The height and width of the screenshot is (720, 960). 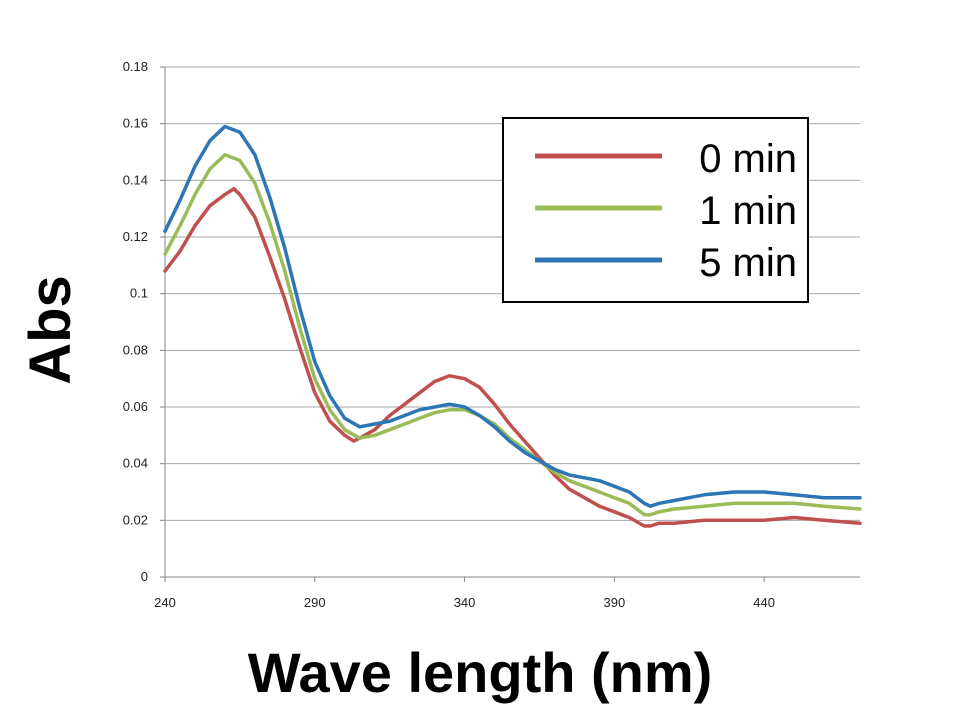 What do you see at coordinates (135, 236) in the screenshot?
I see `y-tick-label: 0.12` at bounding box center [135, 236].